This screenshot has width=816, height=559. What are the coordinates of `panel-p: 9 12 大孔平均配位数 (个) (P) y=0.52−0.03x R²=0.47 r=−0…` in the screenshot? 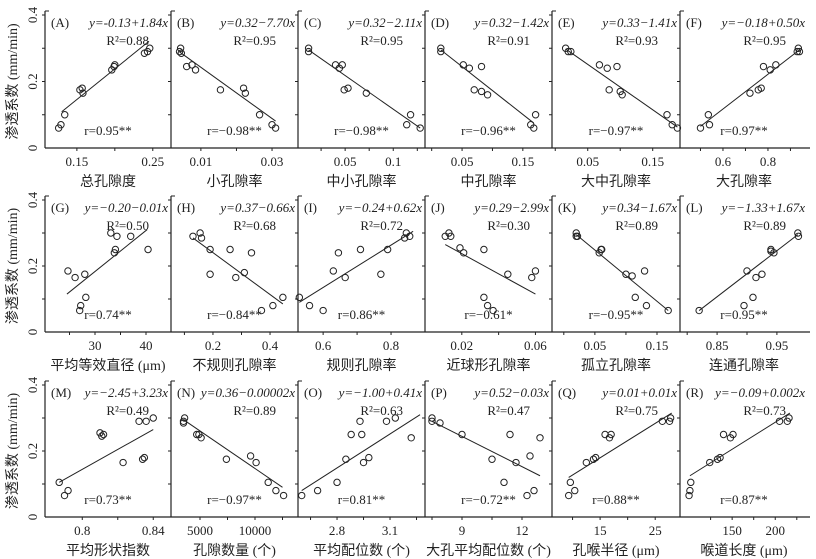 It's located at (486, 469).